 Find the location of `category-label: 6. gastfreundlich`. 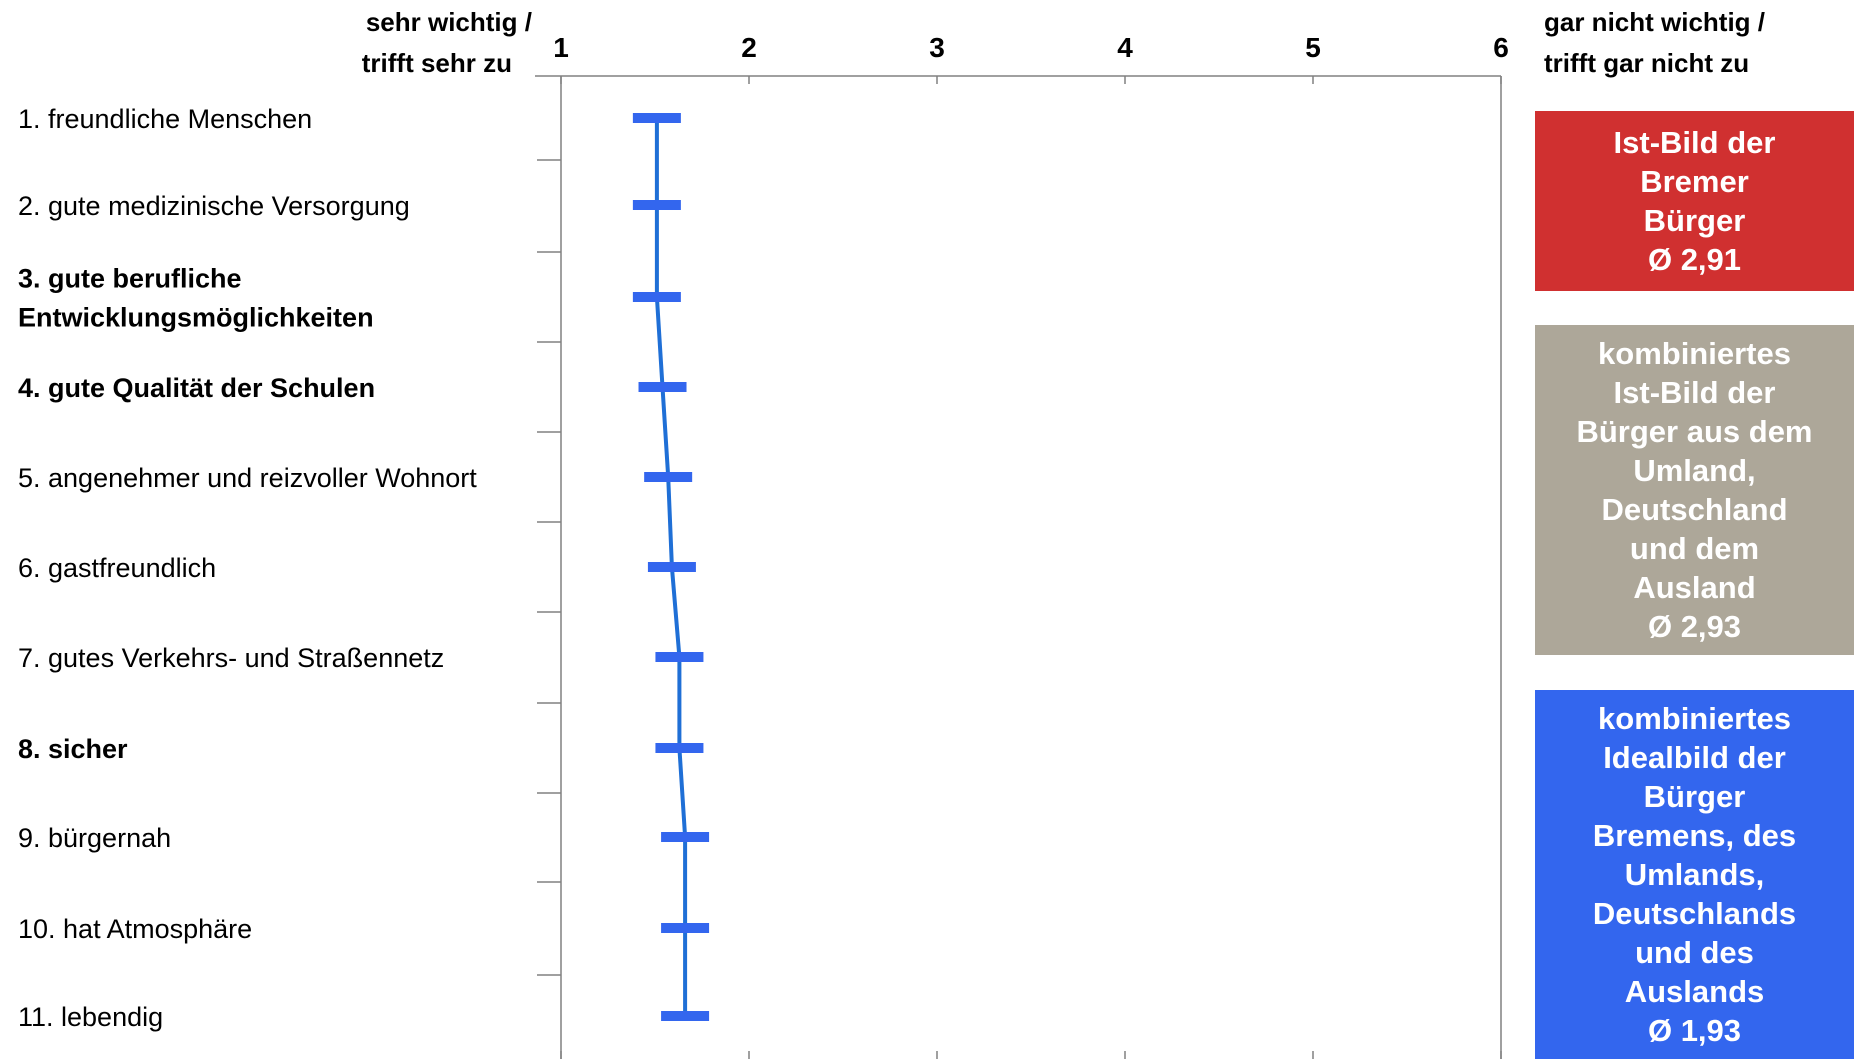

category-label: 6. gastfreundlich is located at coordinates (117, 568).